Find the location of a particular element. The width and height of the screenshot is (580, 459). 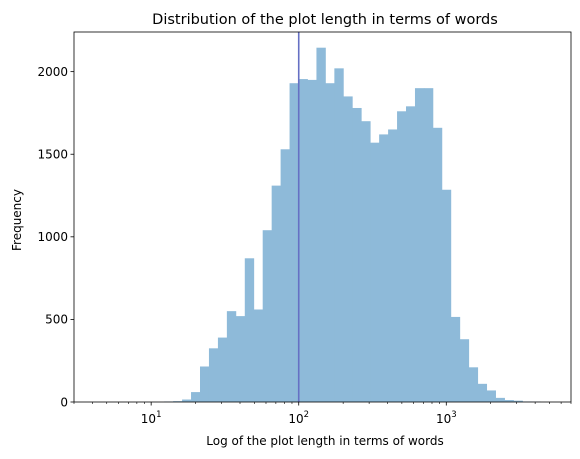

x-axis-label: Log of the plot length in terms of words is located at coordinates (324, 441).